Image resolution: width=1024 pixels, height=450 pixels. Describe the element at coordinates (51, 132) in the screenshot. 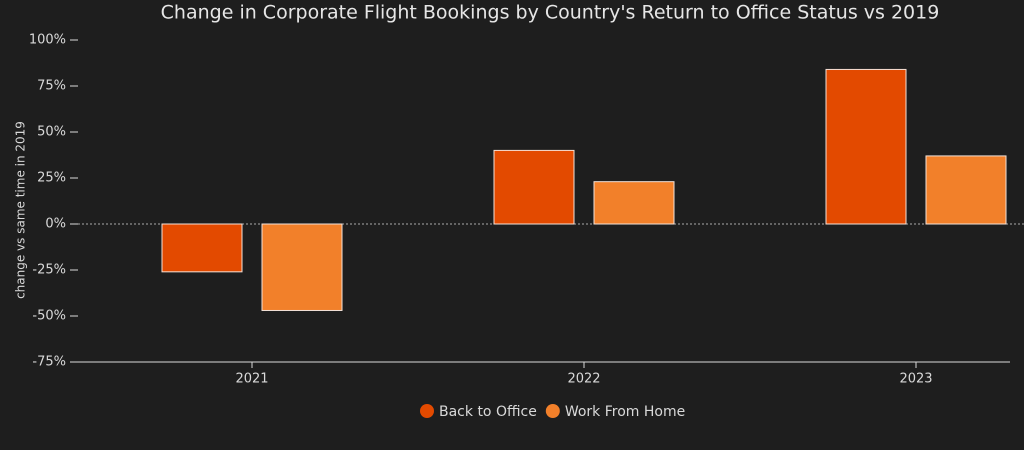

I see `y-tick-label: 50%` at that location.